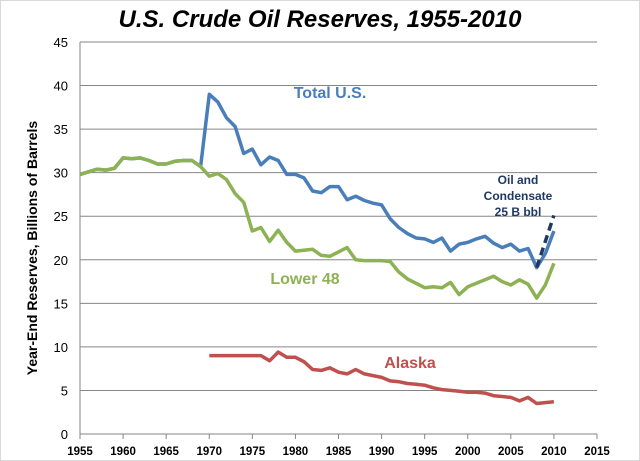 The height and width of the screenshot is (461, 640). I want to click on annotation-label: Total U.S., so click(330, 93).